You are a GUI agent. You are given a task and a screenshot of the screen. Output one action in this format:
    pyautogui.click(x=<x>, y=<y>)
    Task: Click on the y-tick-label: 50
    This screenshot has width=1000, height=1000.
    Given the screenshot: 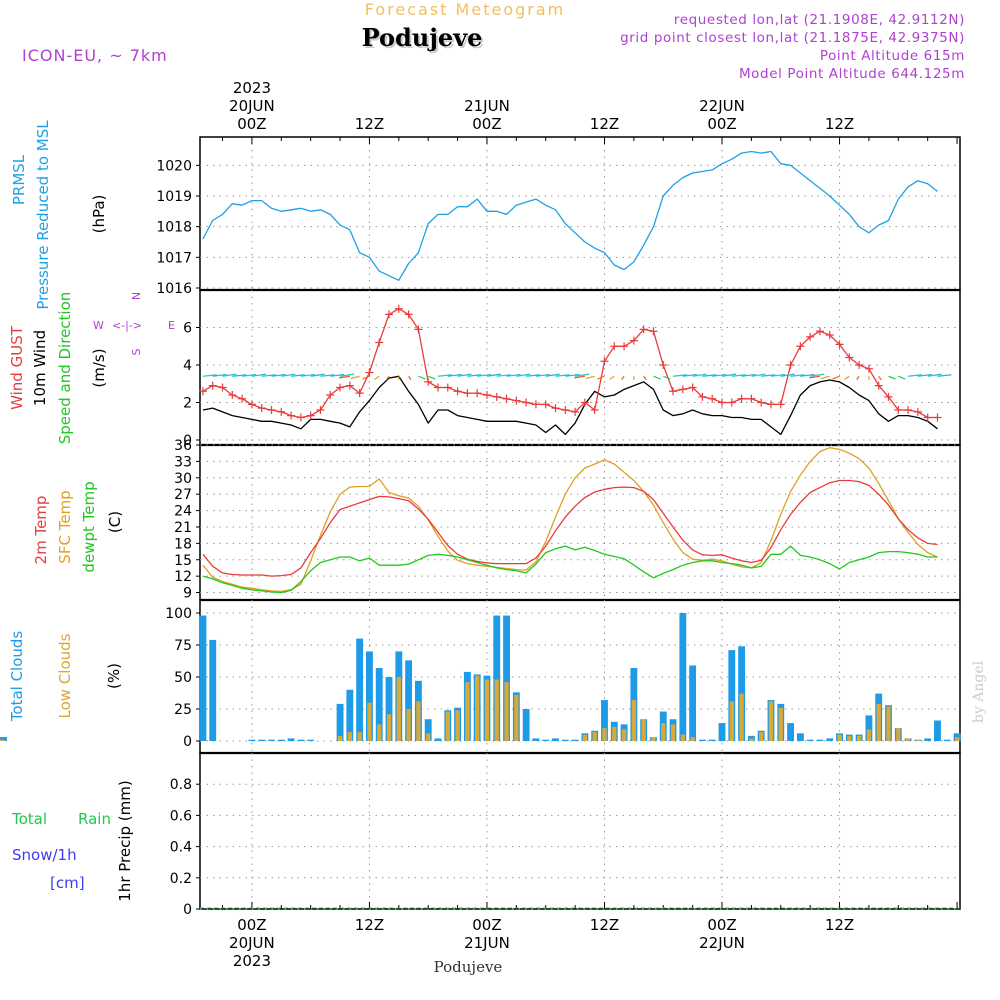 What is the action you would take?
    pyautogui.click(x=183, y=678)
    